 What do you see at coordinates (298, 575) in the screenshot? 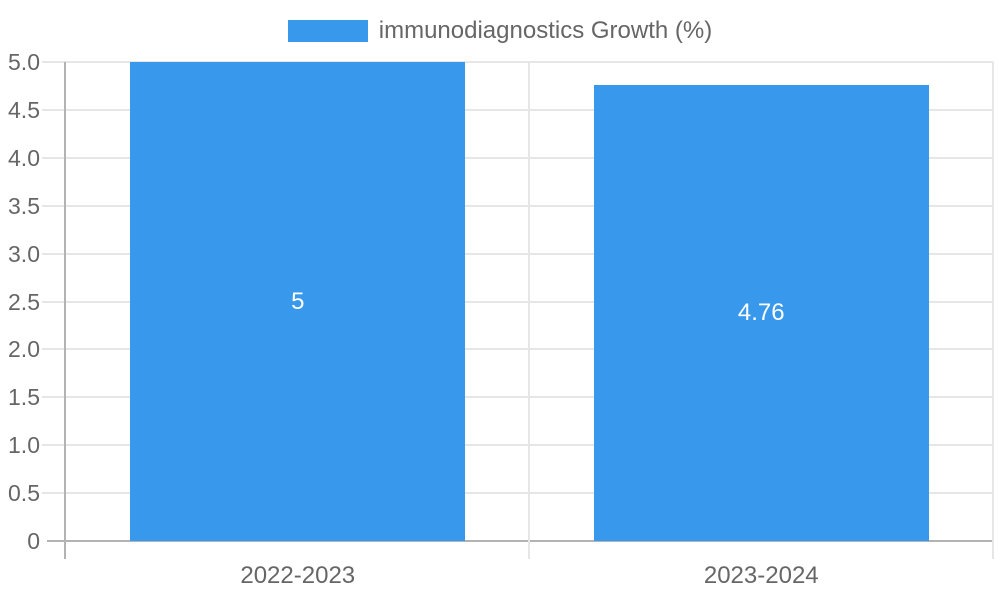
I see `x-tick-label: 2022-2023` at bounding box center [298, 575].